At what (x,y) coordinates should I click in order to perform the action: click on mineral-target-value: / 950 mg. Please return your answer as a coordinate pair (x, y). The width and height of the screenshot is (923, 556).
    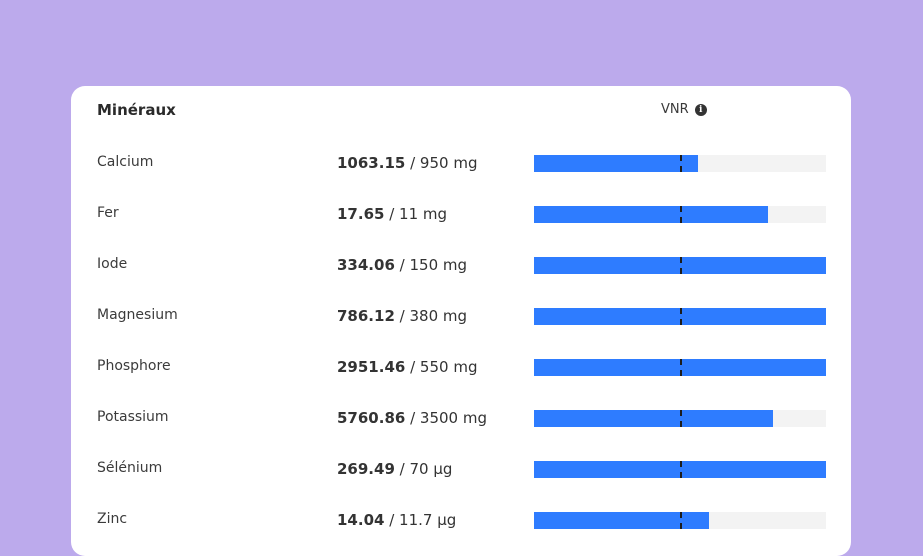
    Looking at the image, I should click on (444, 163).